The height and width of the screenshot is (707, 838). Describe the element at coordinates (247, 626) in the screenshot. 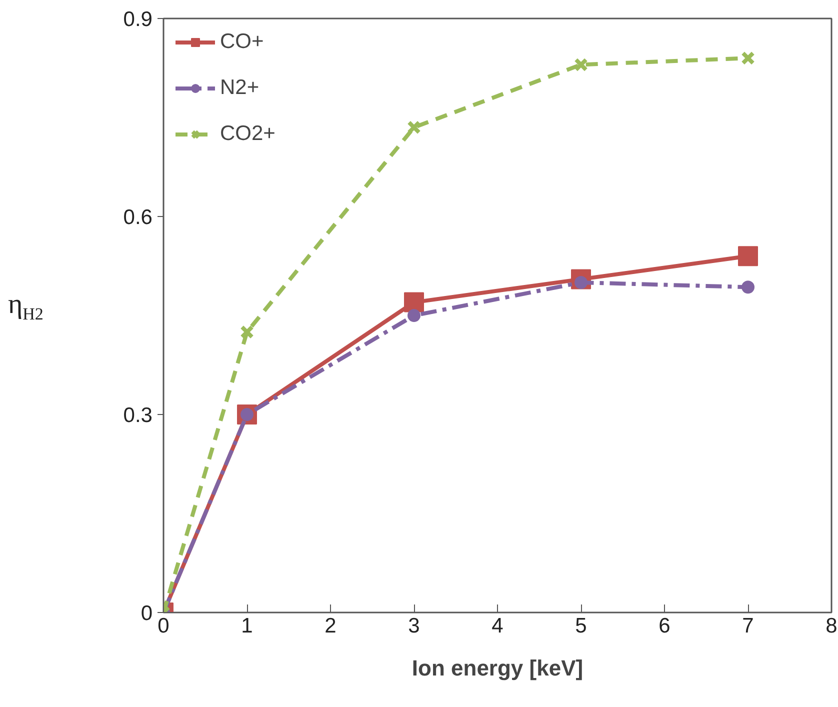

I see `x-tick-label: 1` at that location.